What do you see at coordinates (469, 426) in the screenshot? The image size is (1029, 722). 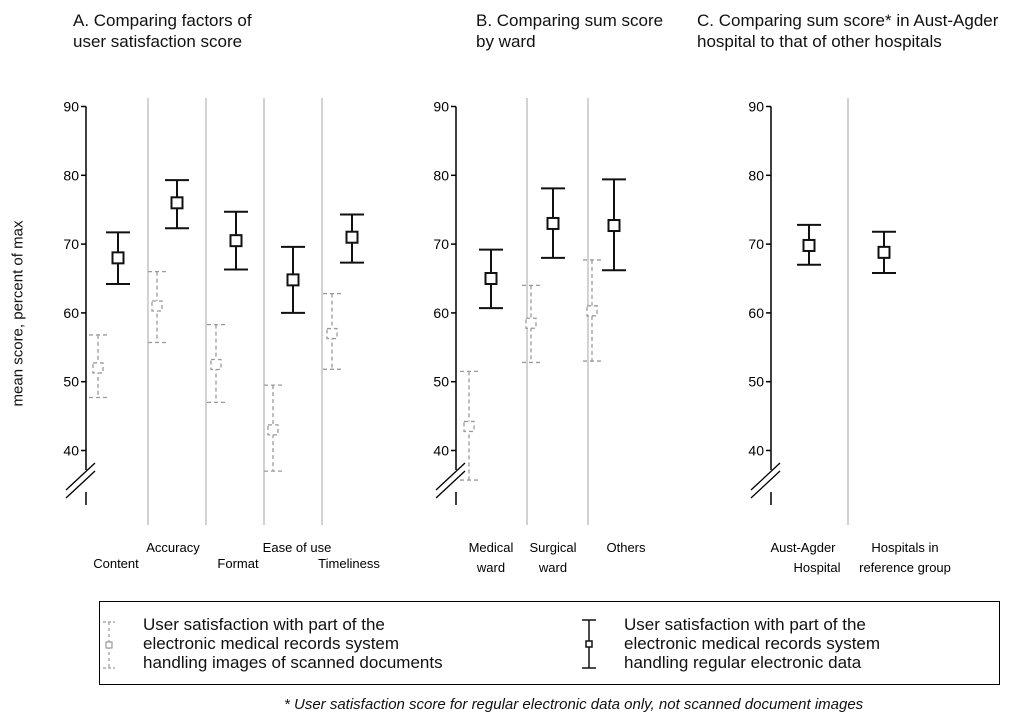 I see `panel-1-scanned-errorbar-0-mean-marker` at bounding box center [469, 426].